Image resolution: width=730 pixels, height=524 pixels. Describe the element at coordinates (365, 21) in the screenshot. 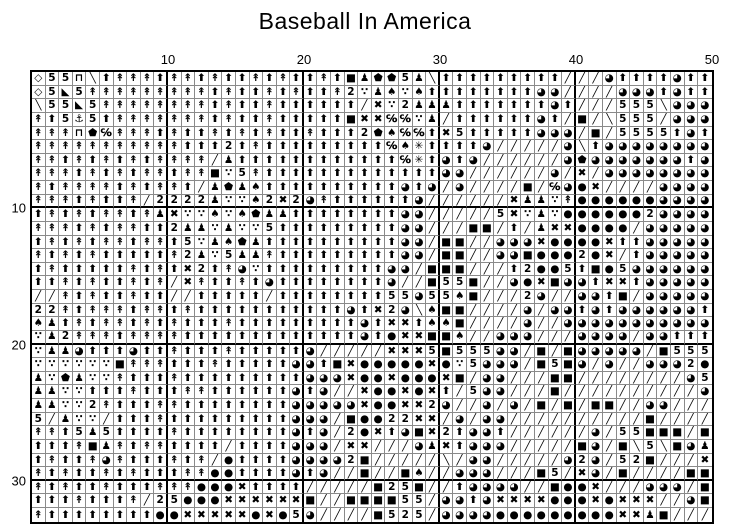

I see `page-title: Baseball In America` at that location.